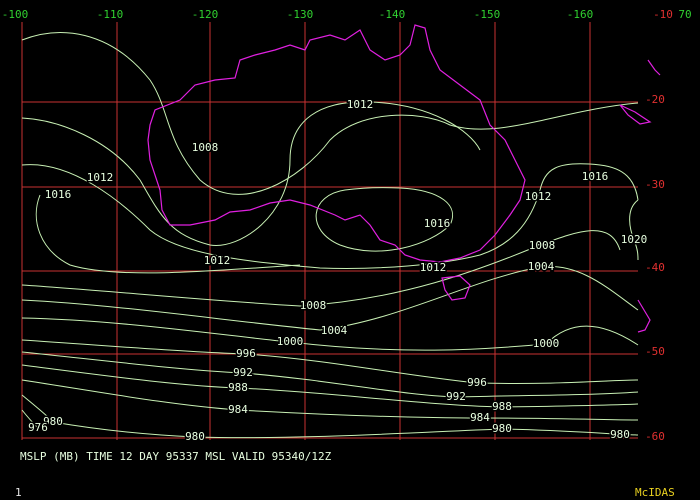 This screenshot has height=500, width=700. I want to click on contour-label: 1020, so click(634, 239).